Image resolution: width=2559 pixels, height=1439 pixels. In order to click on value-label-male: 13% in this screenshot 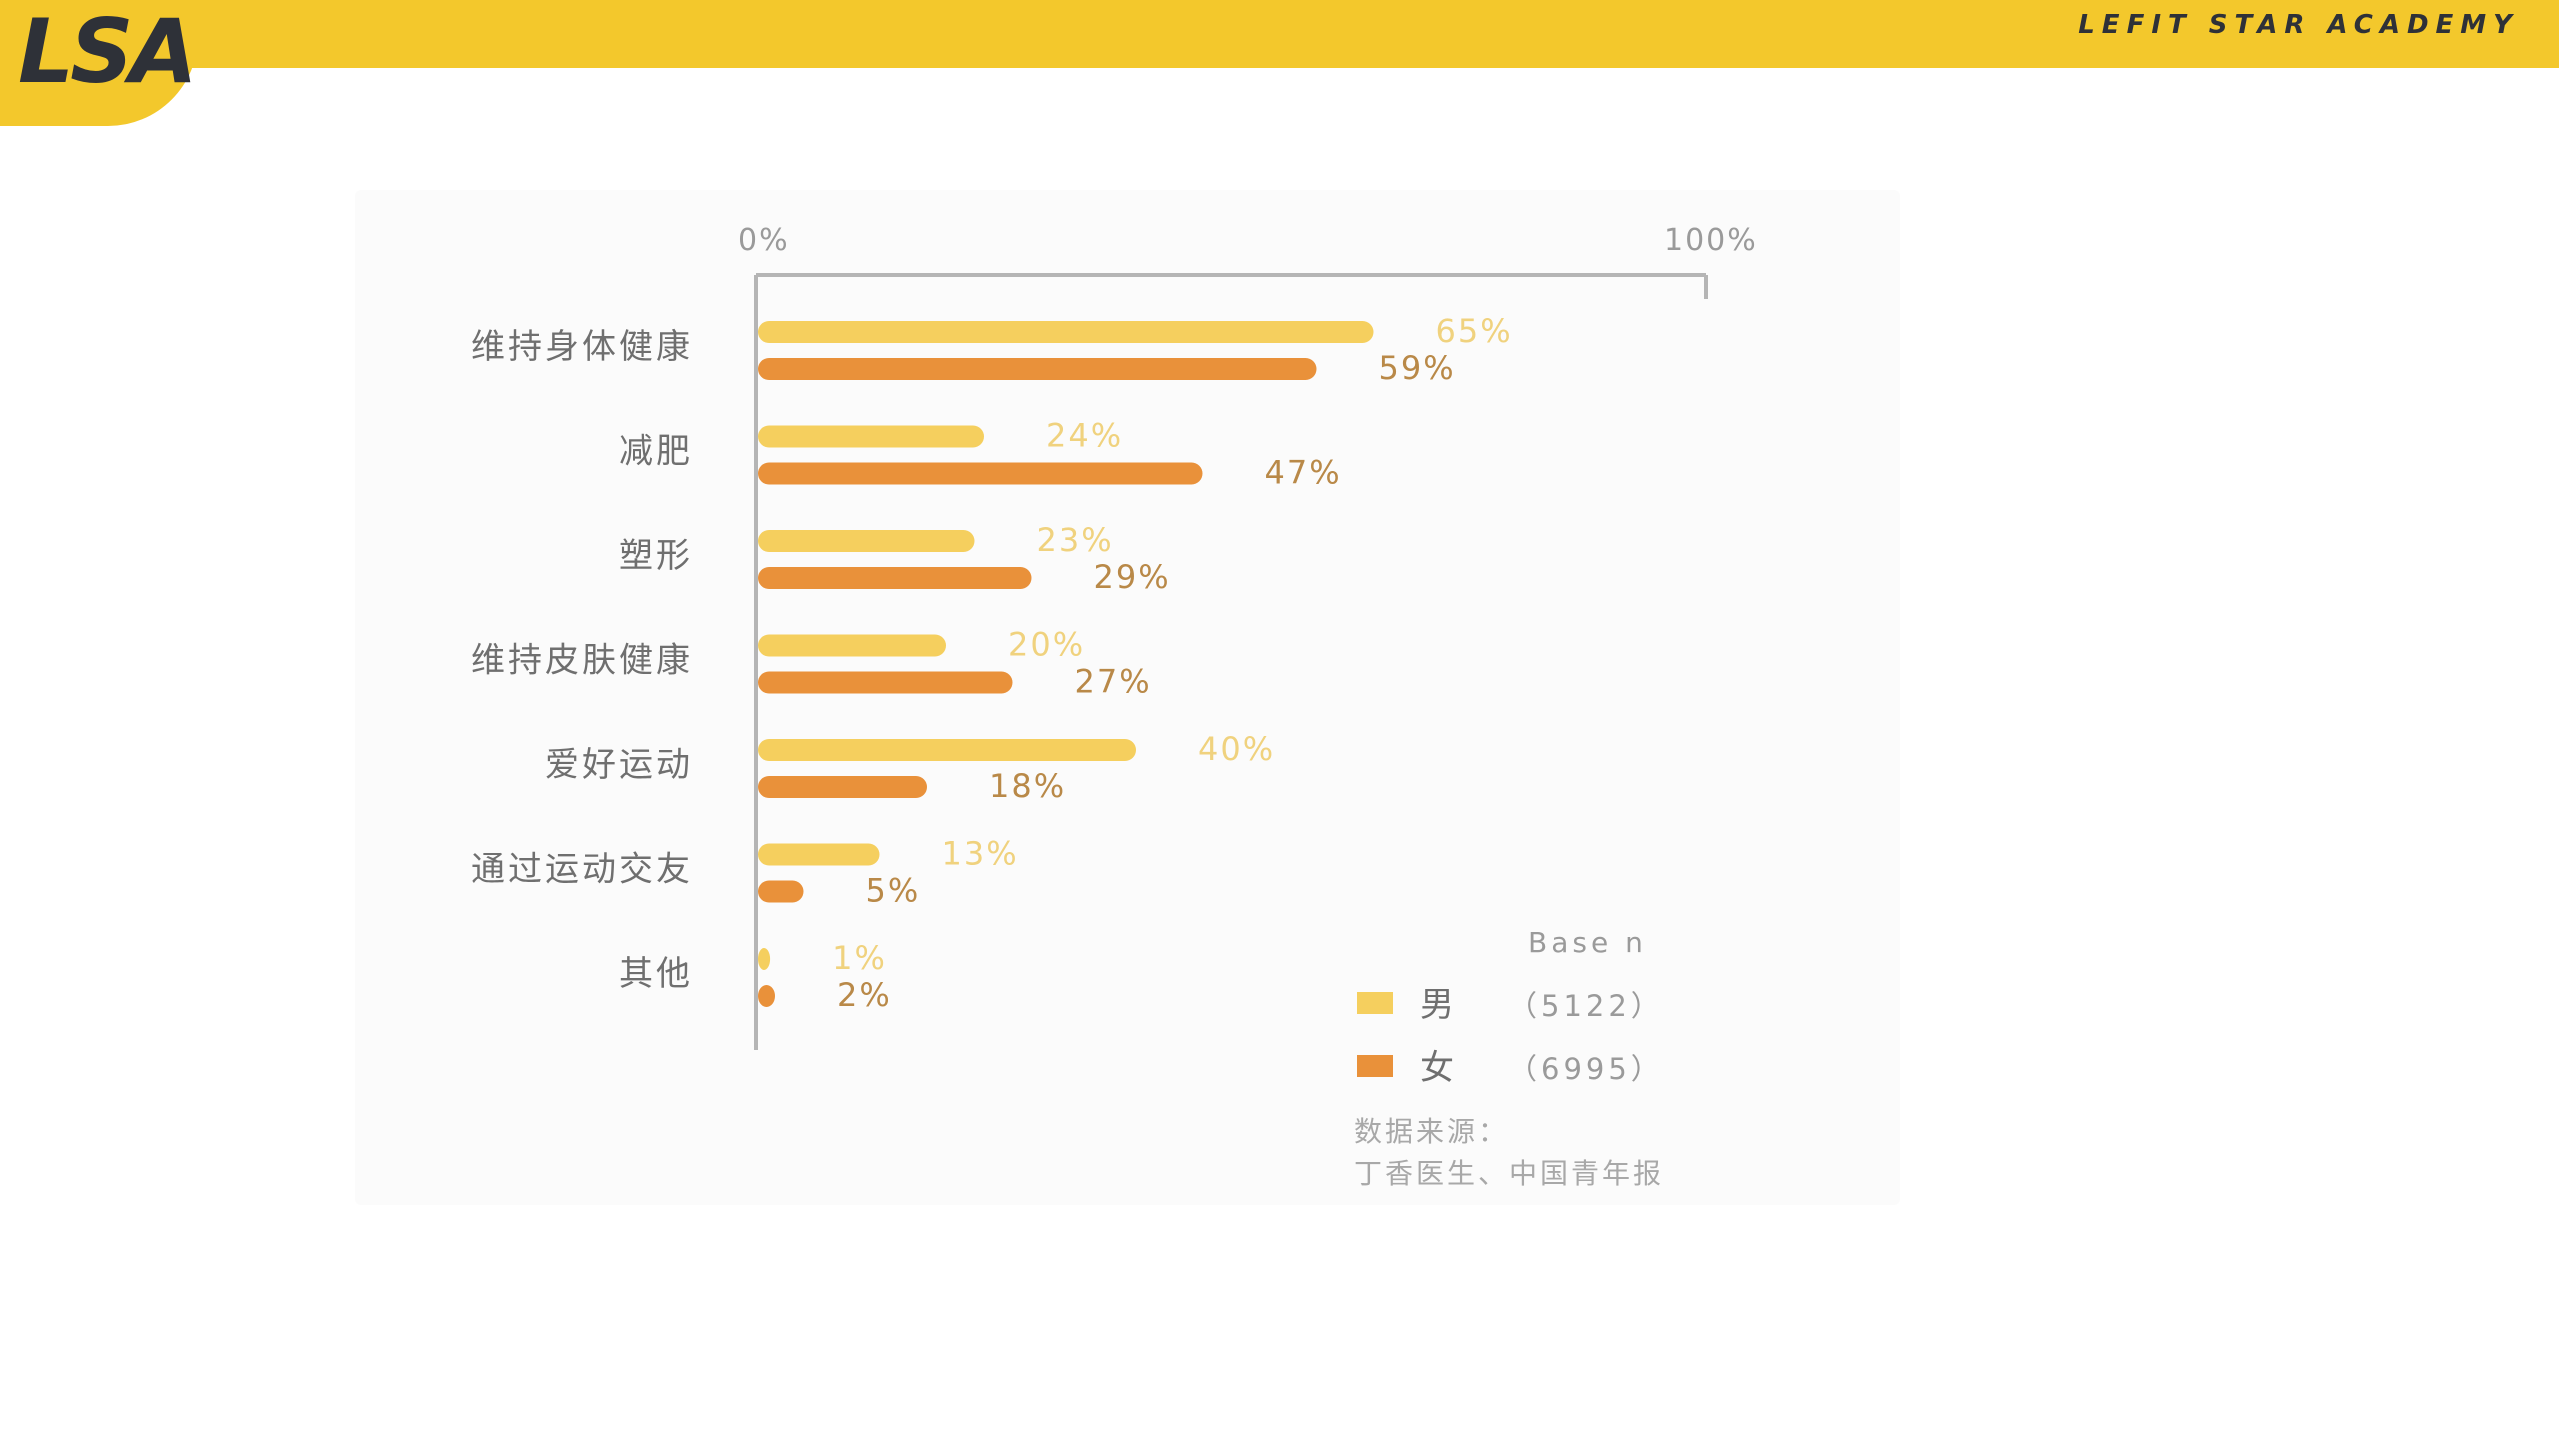, I will do `click(980, 854)`.